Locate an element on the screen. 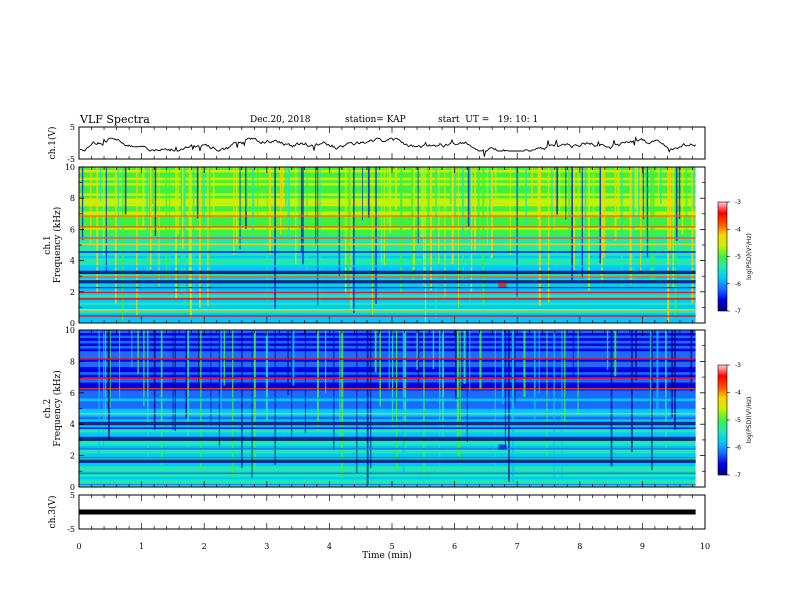 This screenshot has width=792, height=612. y-tick-label: 8 is located at coordinates (72, 198).